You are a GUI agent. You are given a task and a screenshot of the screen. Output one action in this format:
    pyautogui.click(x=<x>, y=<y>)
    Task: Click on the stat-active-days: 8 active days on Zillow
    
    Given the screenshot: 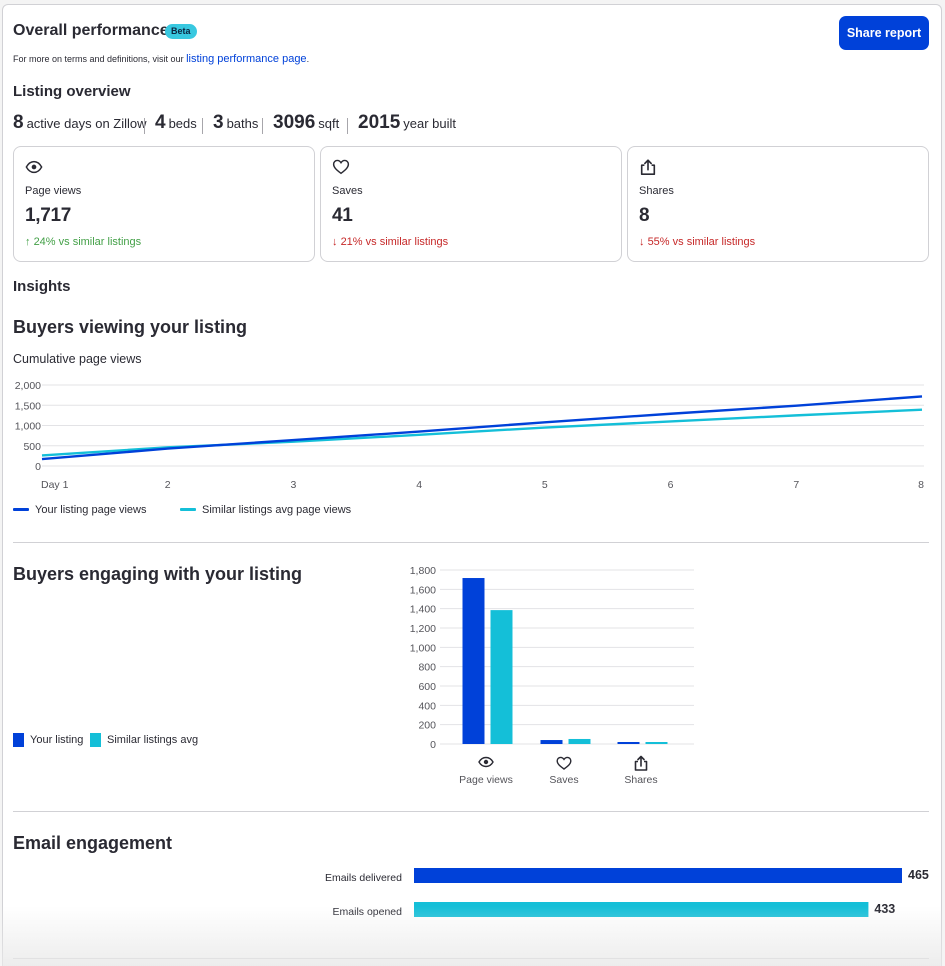 What is the action you would take?
    pyautogui.click(x=80, y=124)
    